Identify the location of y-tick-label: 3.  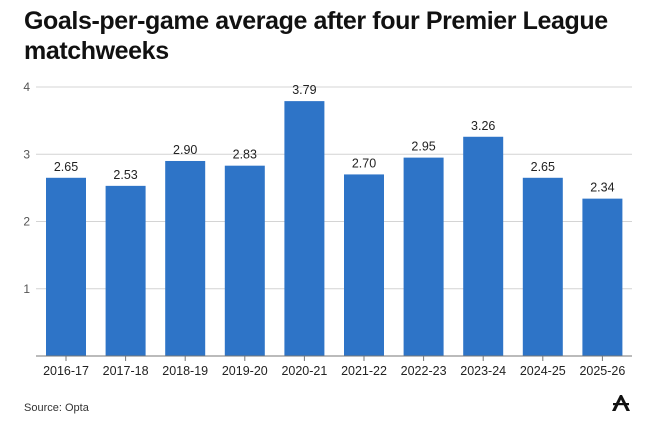
(26, 154).